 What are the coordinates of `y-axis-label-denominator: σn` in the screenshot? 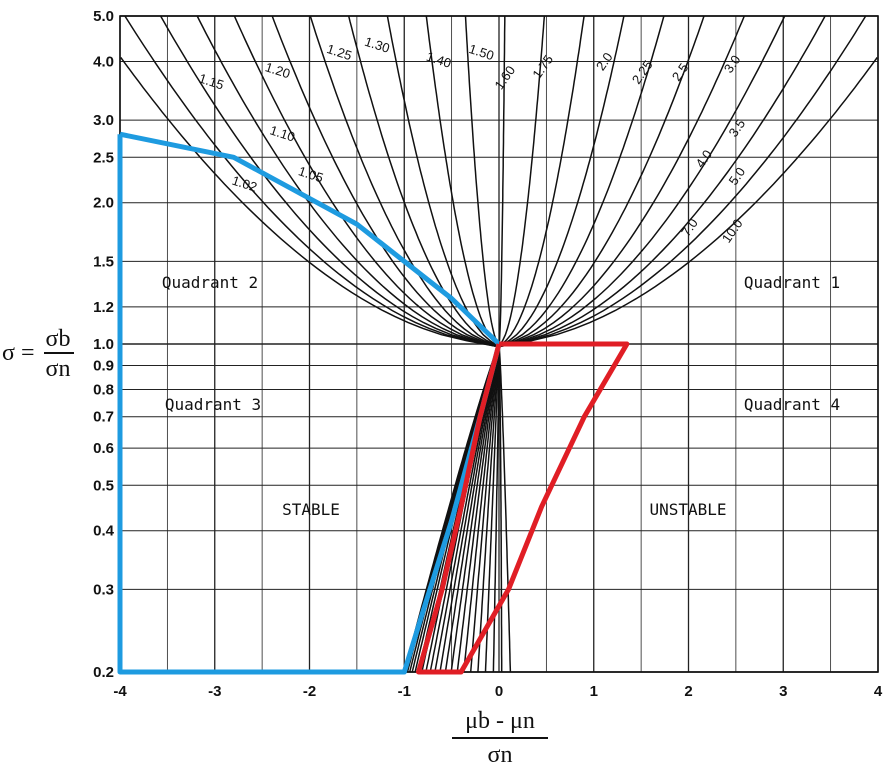 It's located at (58, 369).